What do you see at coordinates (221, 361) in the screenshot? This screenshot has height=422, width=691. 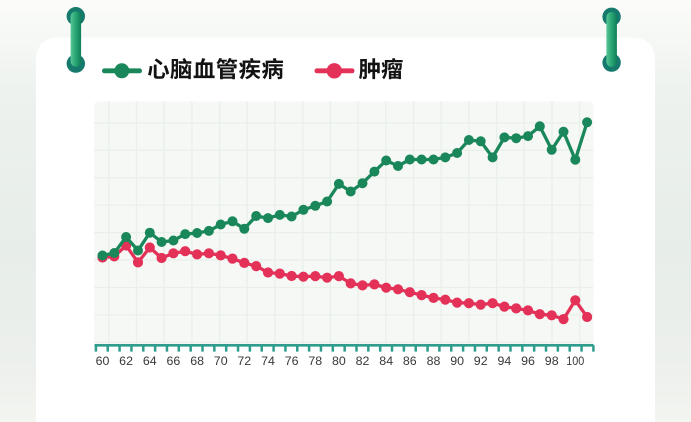 I see `svg-text: 70` at bounding box center [221, 361].